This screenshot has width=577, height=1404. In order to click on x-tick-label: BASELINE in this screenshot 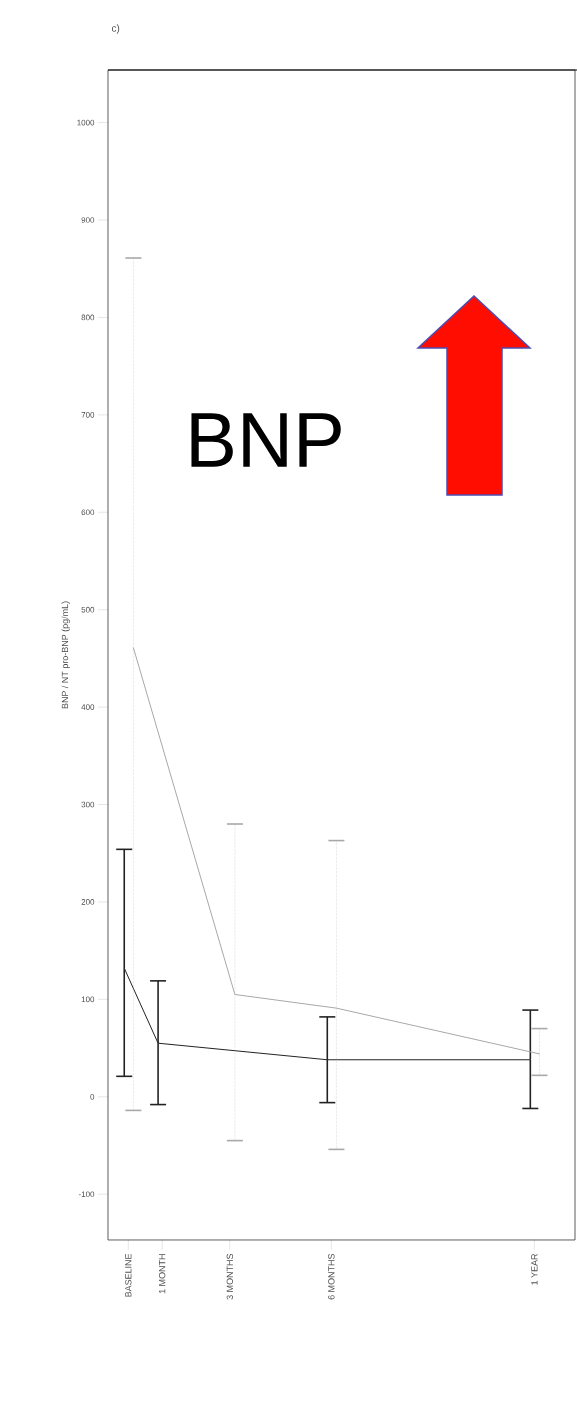, I will do `click(128, 1275)`.